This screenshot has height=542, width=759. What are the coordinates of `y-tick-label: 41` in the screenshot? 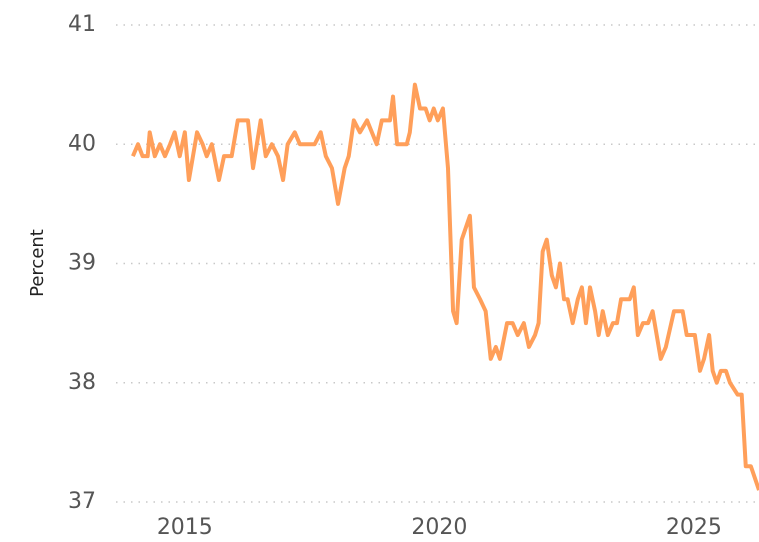 It's located at (82, 24).